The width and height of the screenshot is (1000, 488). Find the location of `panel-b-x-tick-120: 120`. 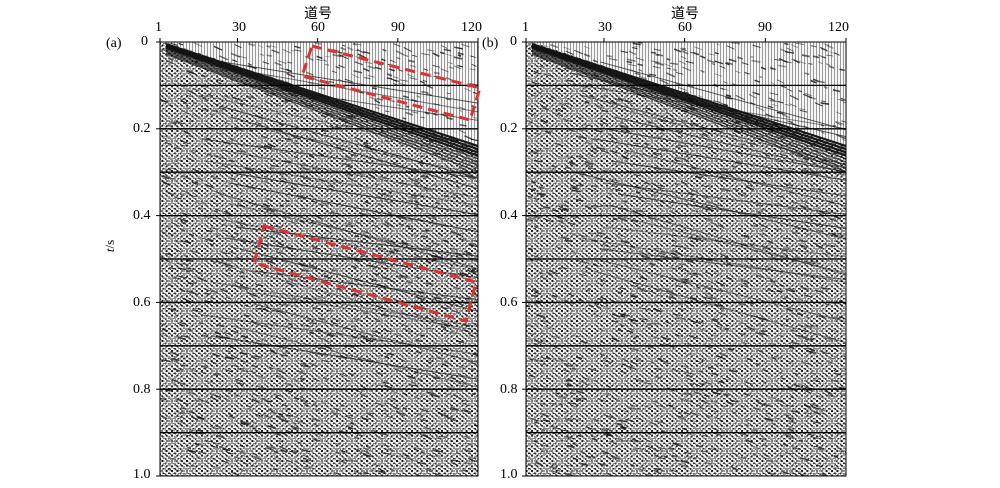

panel-b-x-tick-120: 120 is located at coordinates (838, 27).